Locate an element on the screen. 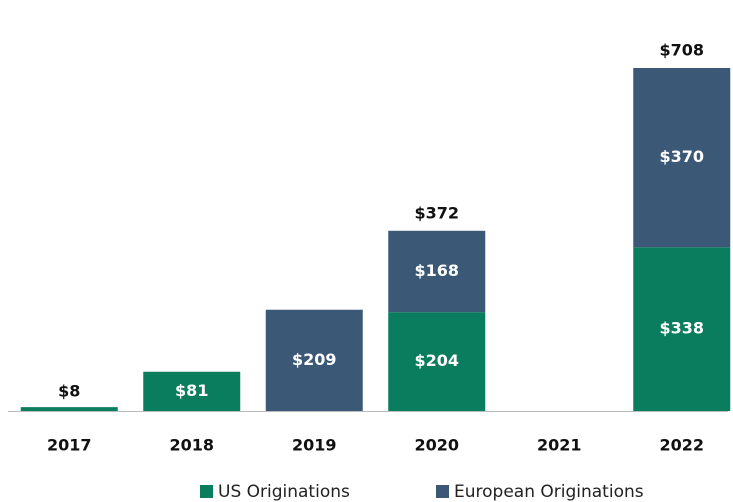  legend-label: European Originations is located at coordinates (549, 492).